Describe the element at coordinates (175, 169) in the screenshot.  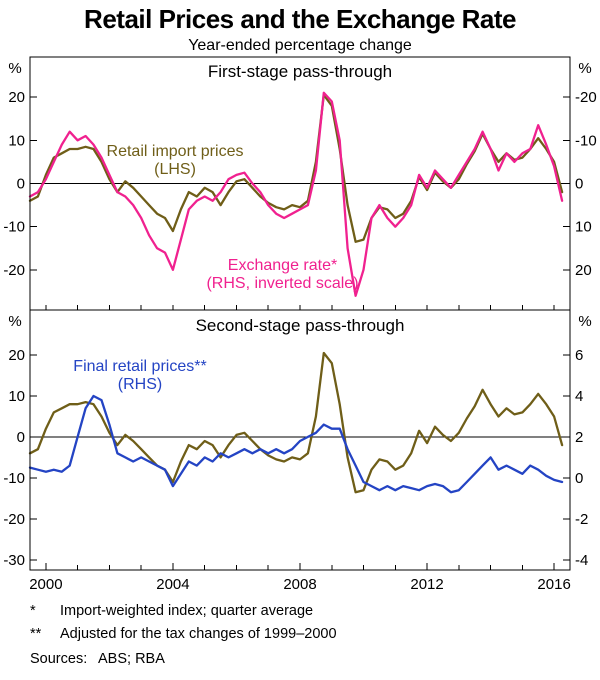
I see `series-label-line: (LHS)` at that location.